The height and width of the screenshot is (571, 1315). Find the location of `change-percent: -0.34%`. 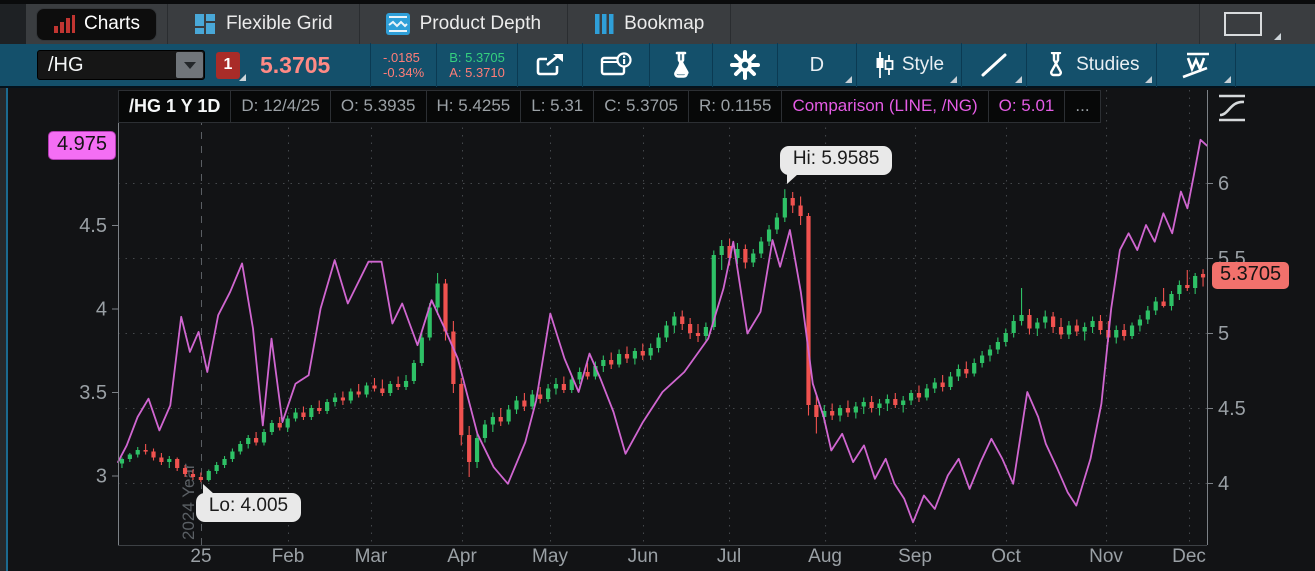

change-percent: -0.34% is located at coordinates (404, 72).